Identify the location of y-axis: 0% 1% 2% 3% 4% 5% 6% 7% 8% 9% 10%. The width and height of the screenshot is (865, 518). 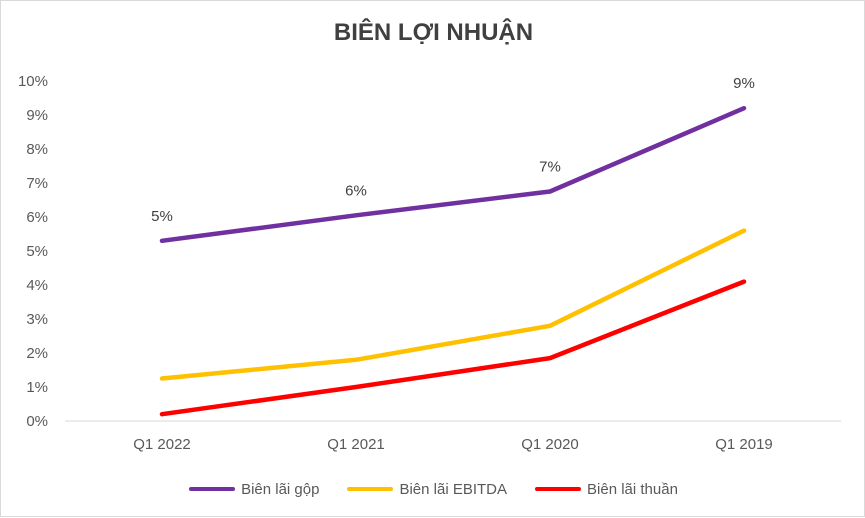
(33, 251).